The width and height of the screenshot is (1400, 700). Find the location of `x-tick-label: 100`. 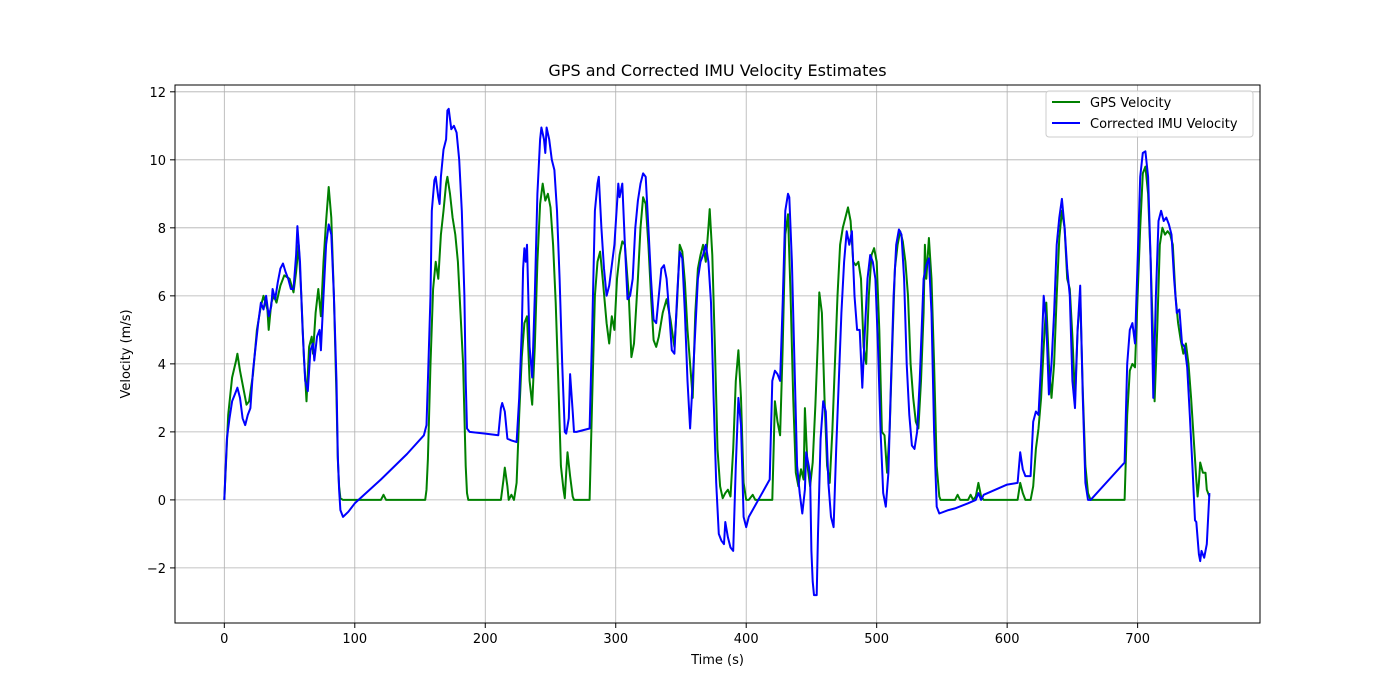

x-tick-label: 100 is located at coordinates (354, 639).